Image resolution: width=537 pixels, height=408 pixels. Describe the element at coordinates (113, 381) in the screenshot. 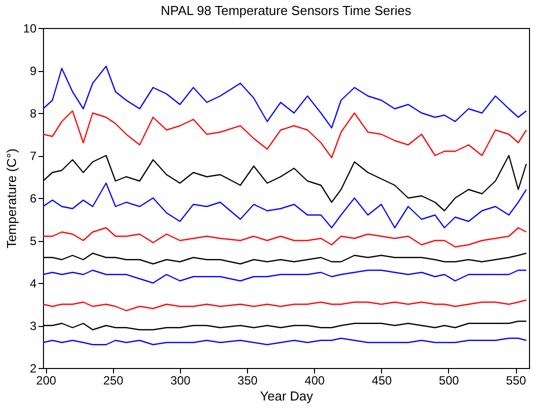

I see `x-tick-label: 250` at that location.